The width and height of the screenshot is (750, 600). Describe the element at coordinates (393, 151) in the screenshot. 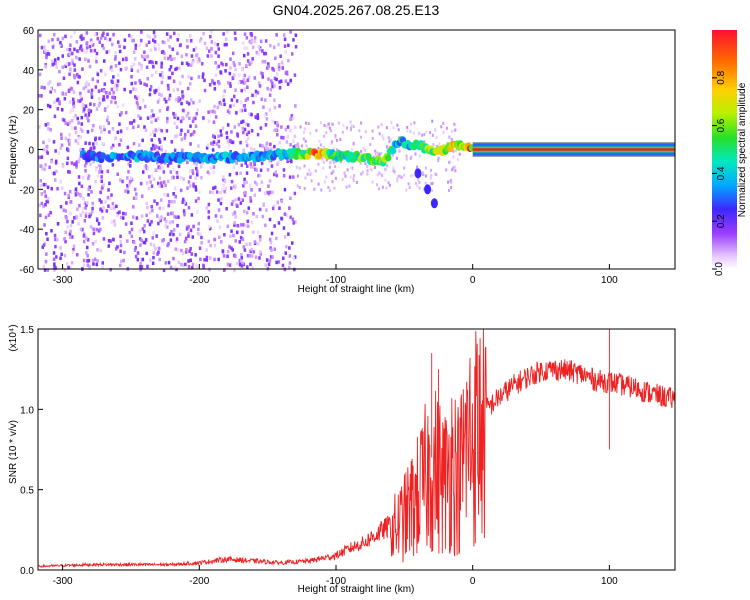

I see `carrier-trace-mark` at that location.